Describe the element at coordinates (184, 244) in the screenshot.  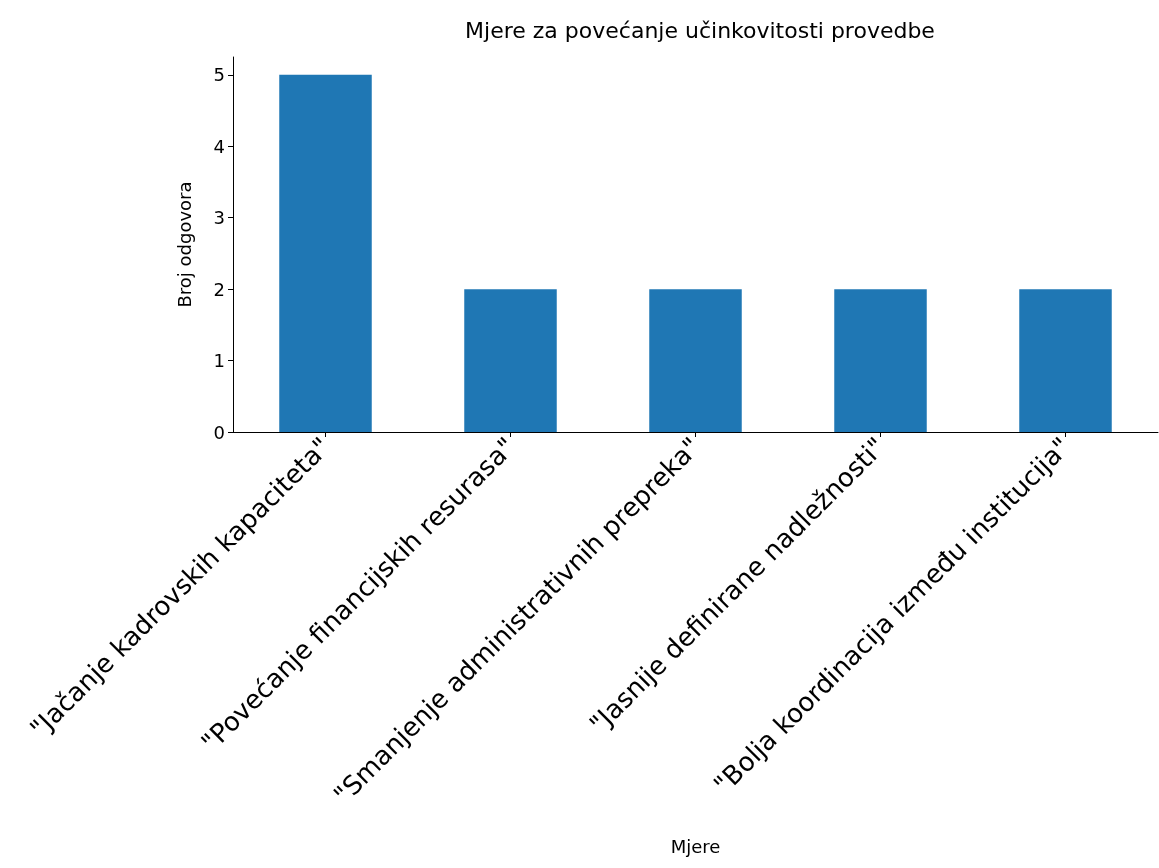
I see `y-axis-title: Broj odgovora` at that location.